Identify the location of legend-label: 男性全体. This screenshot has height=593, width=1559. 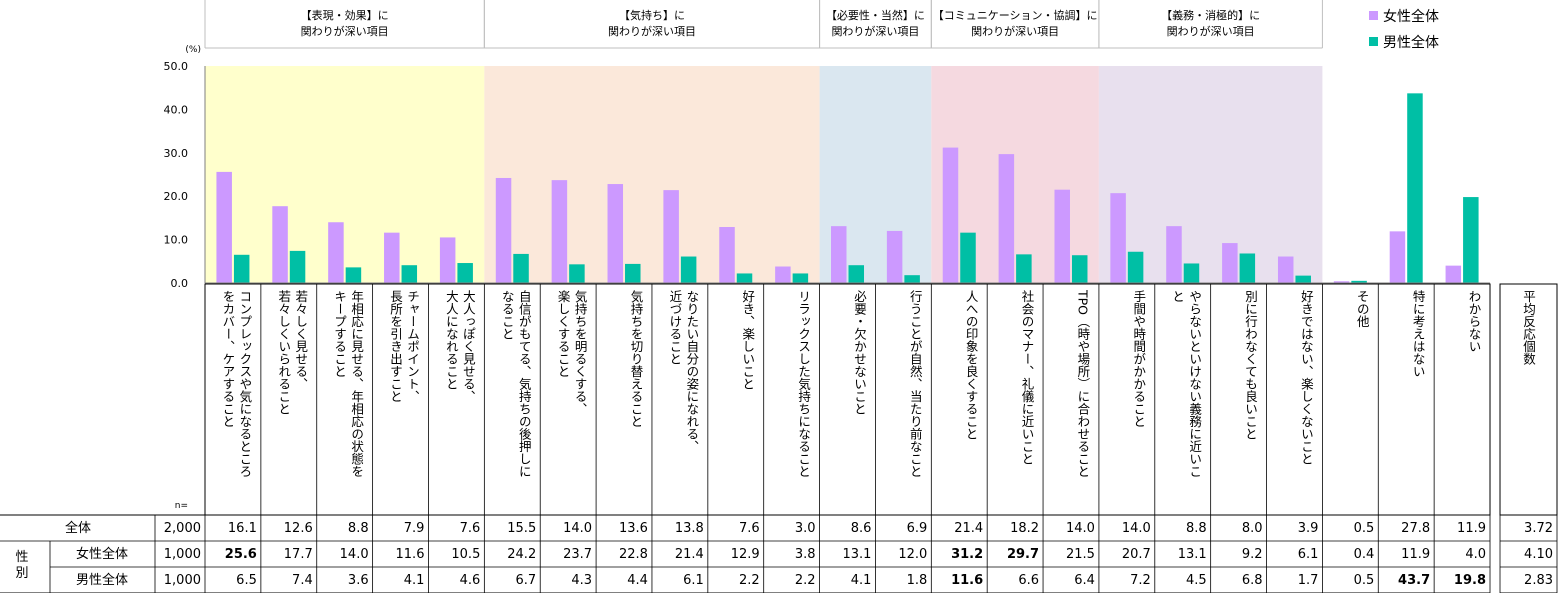
(1411, 42).